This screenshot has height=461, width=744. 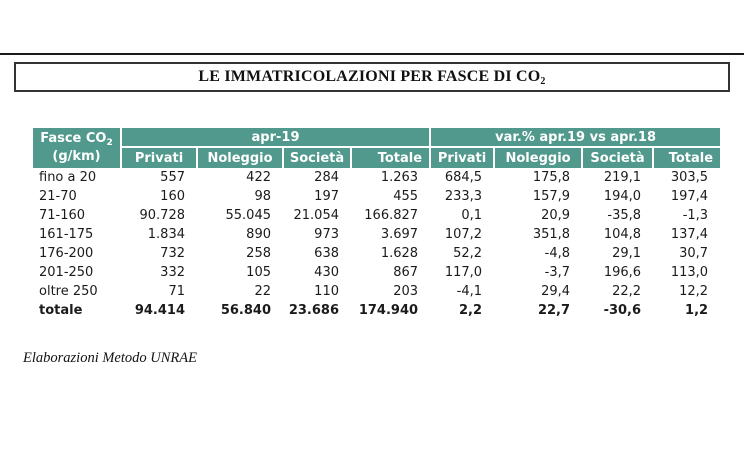 What do you see at coordinates (687, 177) in the screenshot?
I see `cell: 303,5` at bounding box center [687, 177].